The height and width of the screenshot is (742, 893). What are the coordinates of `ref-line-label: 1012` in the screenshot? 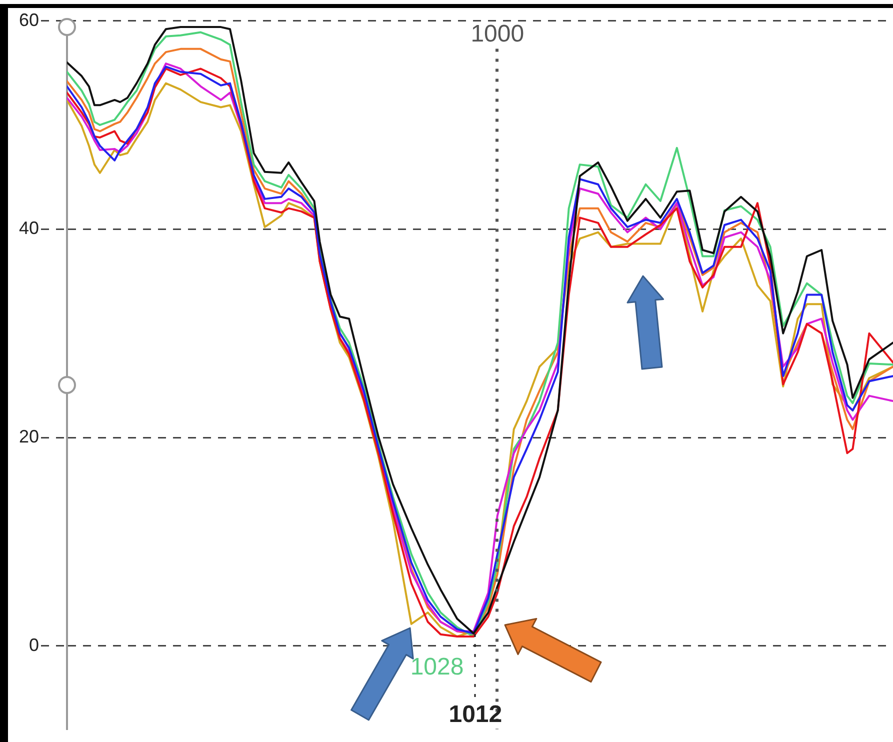 It's located at (475, 714).